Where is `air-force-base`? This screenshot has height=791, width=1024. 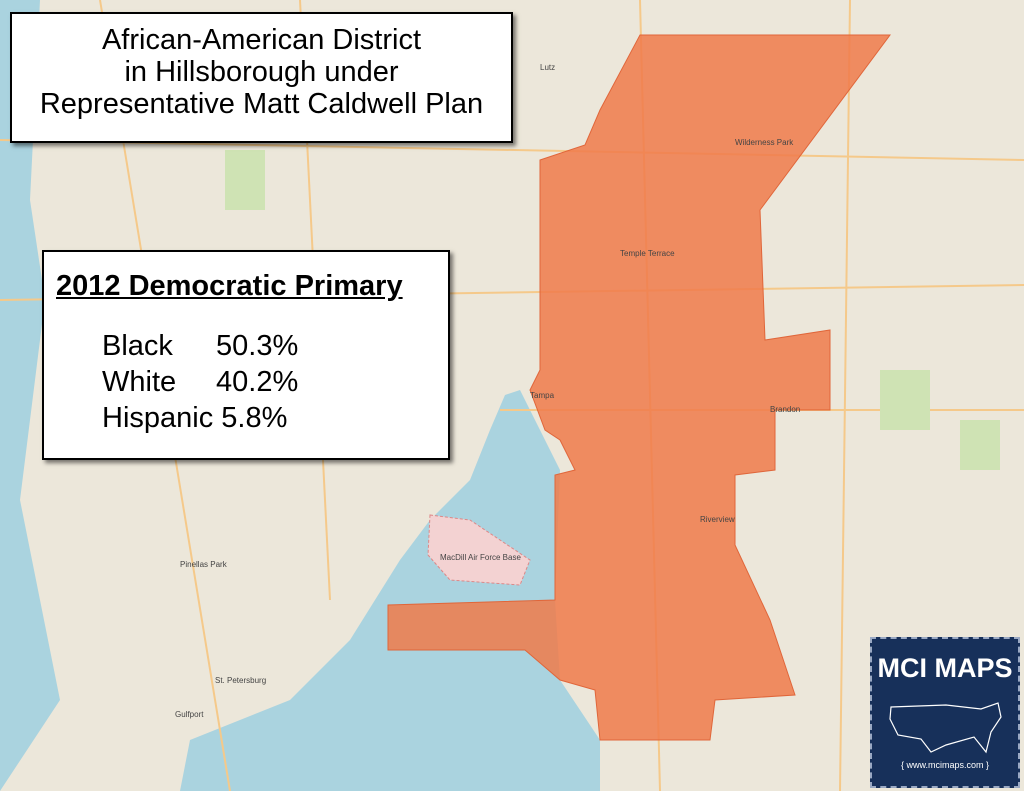 air-force-base is located at coordinates (479, 550).